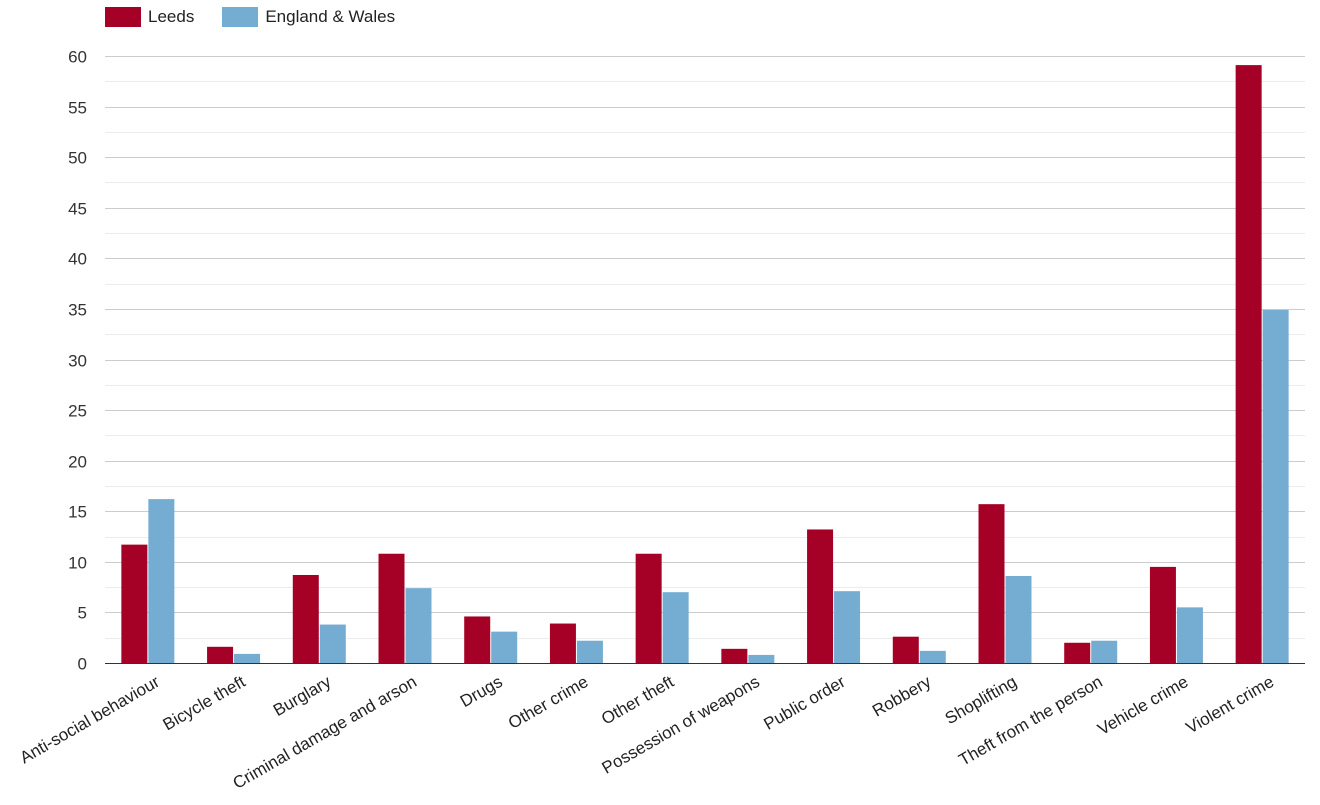 This screenshot has height=805, width=1320. What do you see at coordinates (77, 512) in the screenshot?
I see `y-tick-label: 15` at bounding box center [77, 512].